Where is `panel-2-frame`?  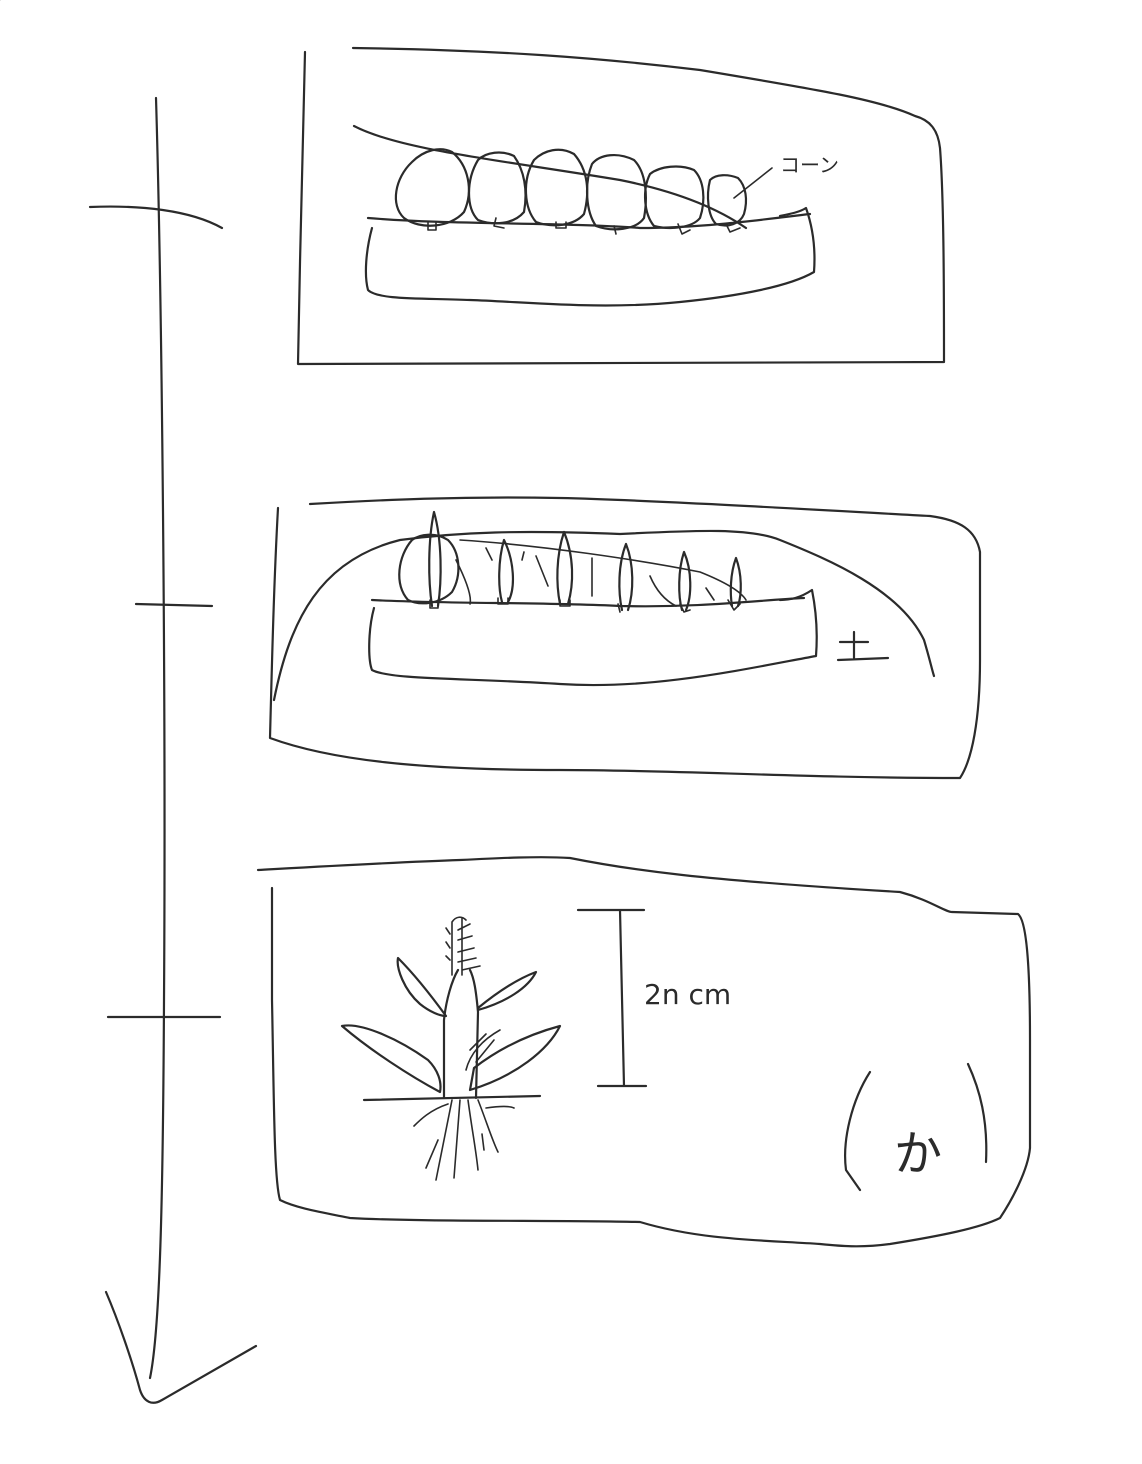
panel-2-frame is located at coordinates (625, 638).